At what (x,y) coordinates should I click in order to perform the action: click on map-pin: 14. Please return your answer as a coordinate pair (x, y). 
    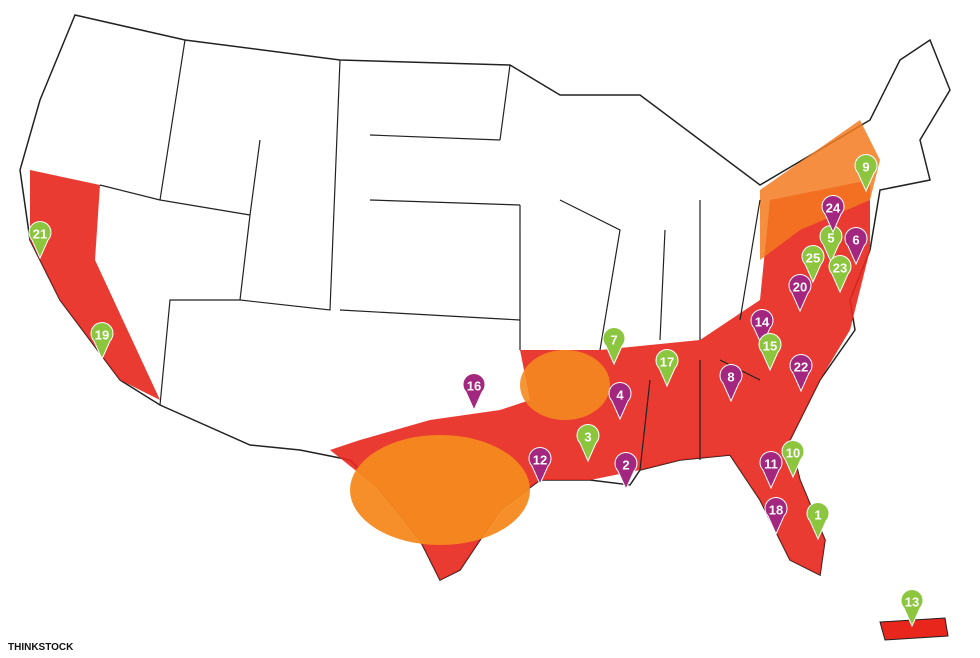
    Looking at the image, I should click on (762, 328).